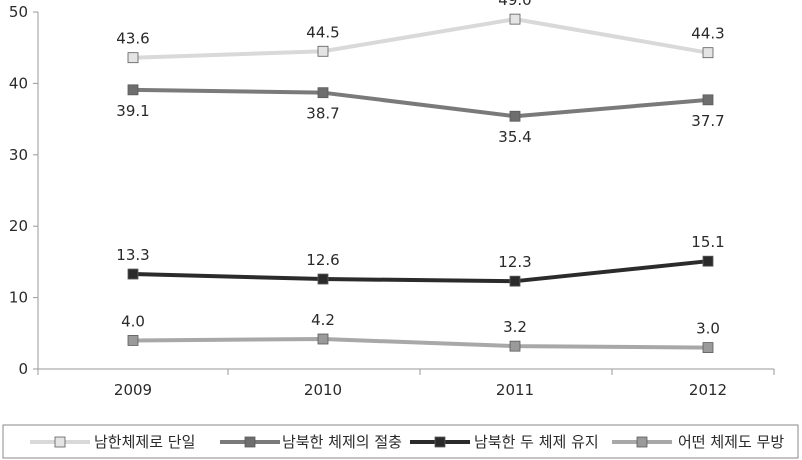 The height and width of the screenshot is (460, 802). I want to click on data-label: 12.6, so click(322, 260).